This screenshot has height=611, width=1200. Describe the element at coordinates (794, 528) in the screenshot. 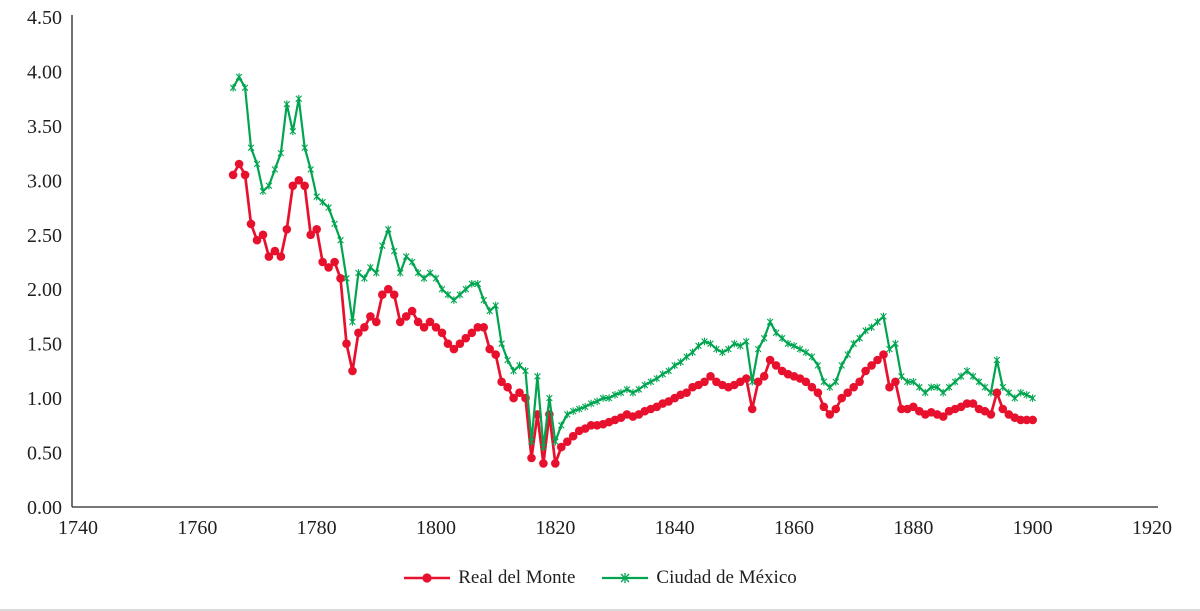

I see `svg-text: 1860` at that location.